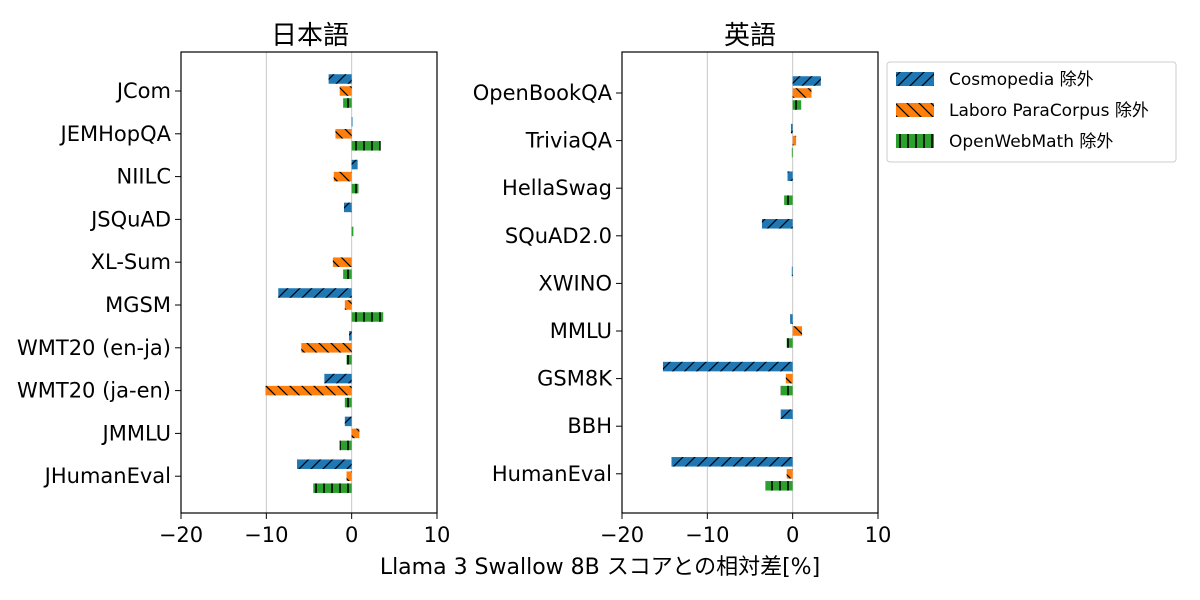 The height and width of the screenshot is (600, 1200). What do you see at coordinates (1021, 80) in the screenshot?
I see `legend-label-cosmopedia: Cosmopedia 除外` at bounding box center [1021, 80].